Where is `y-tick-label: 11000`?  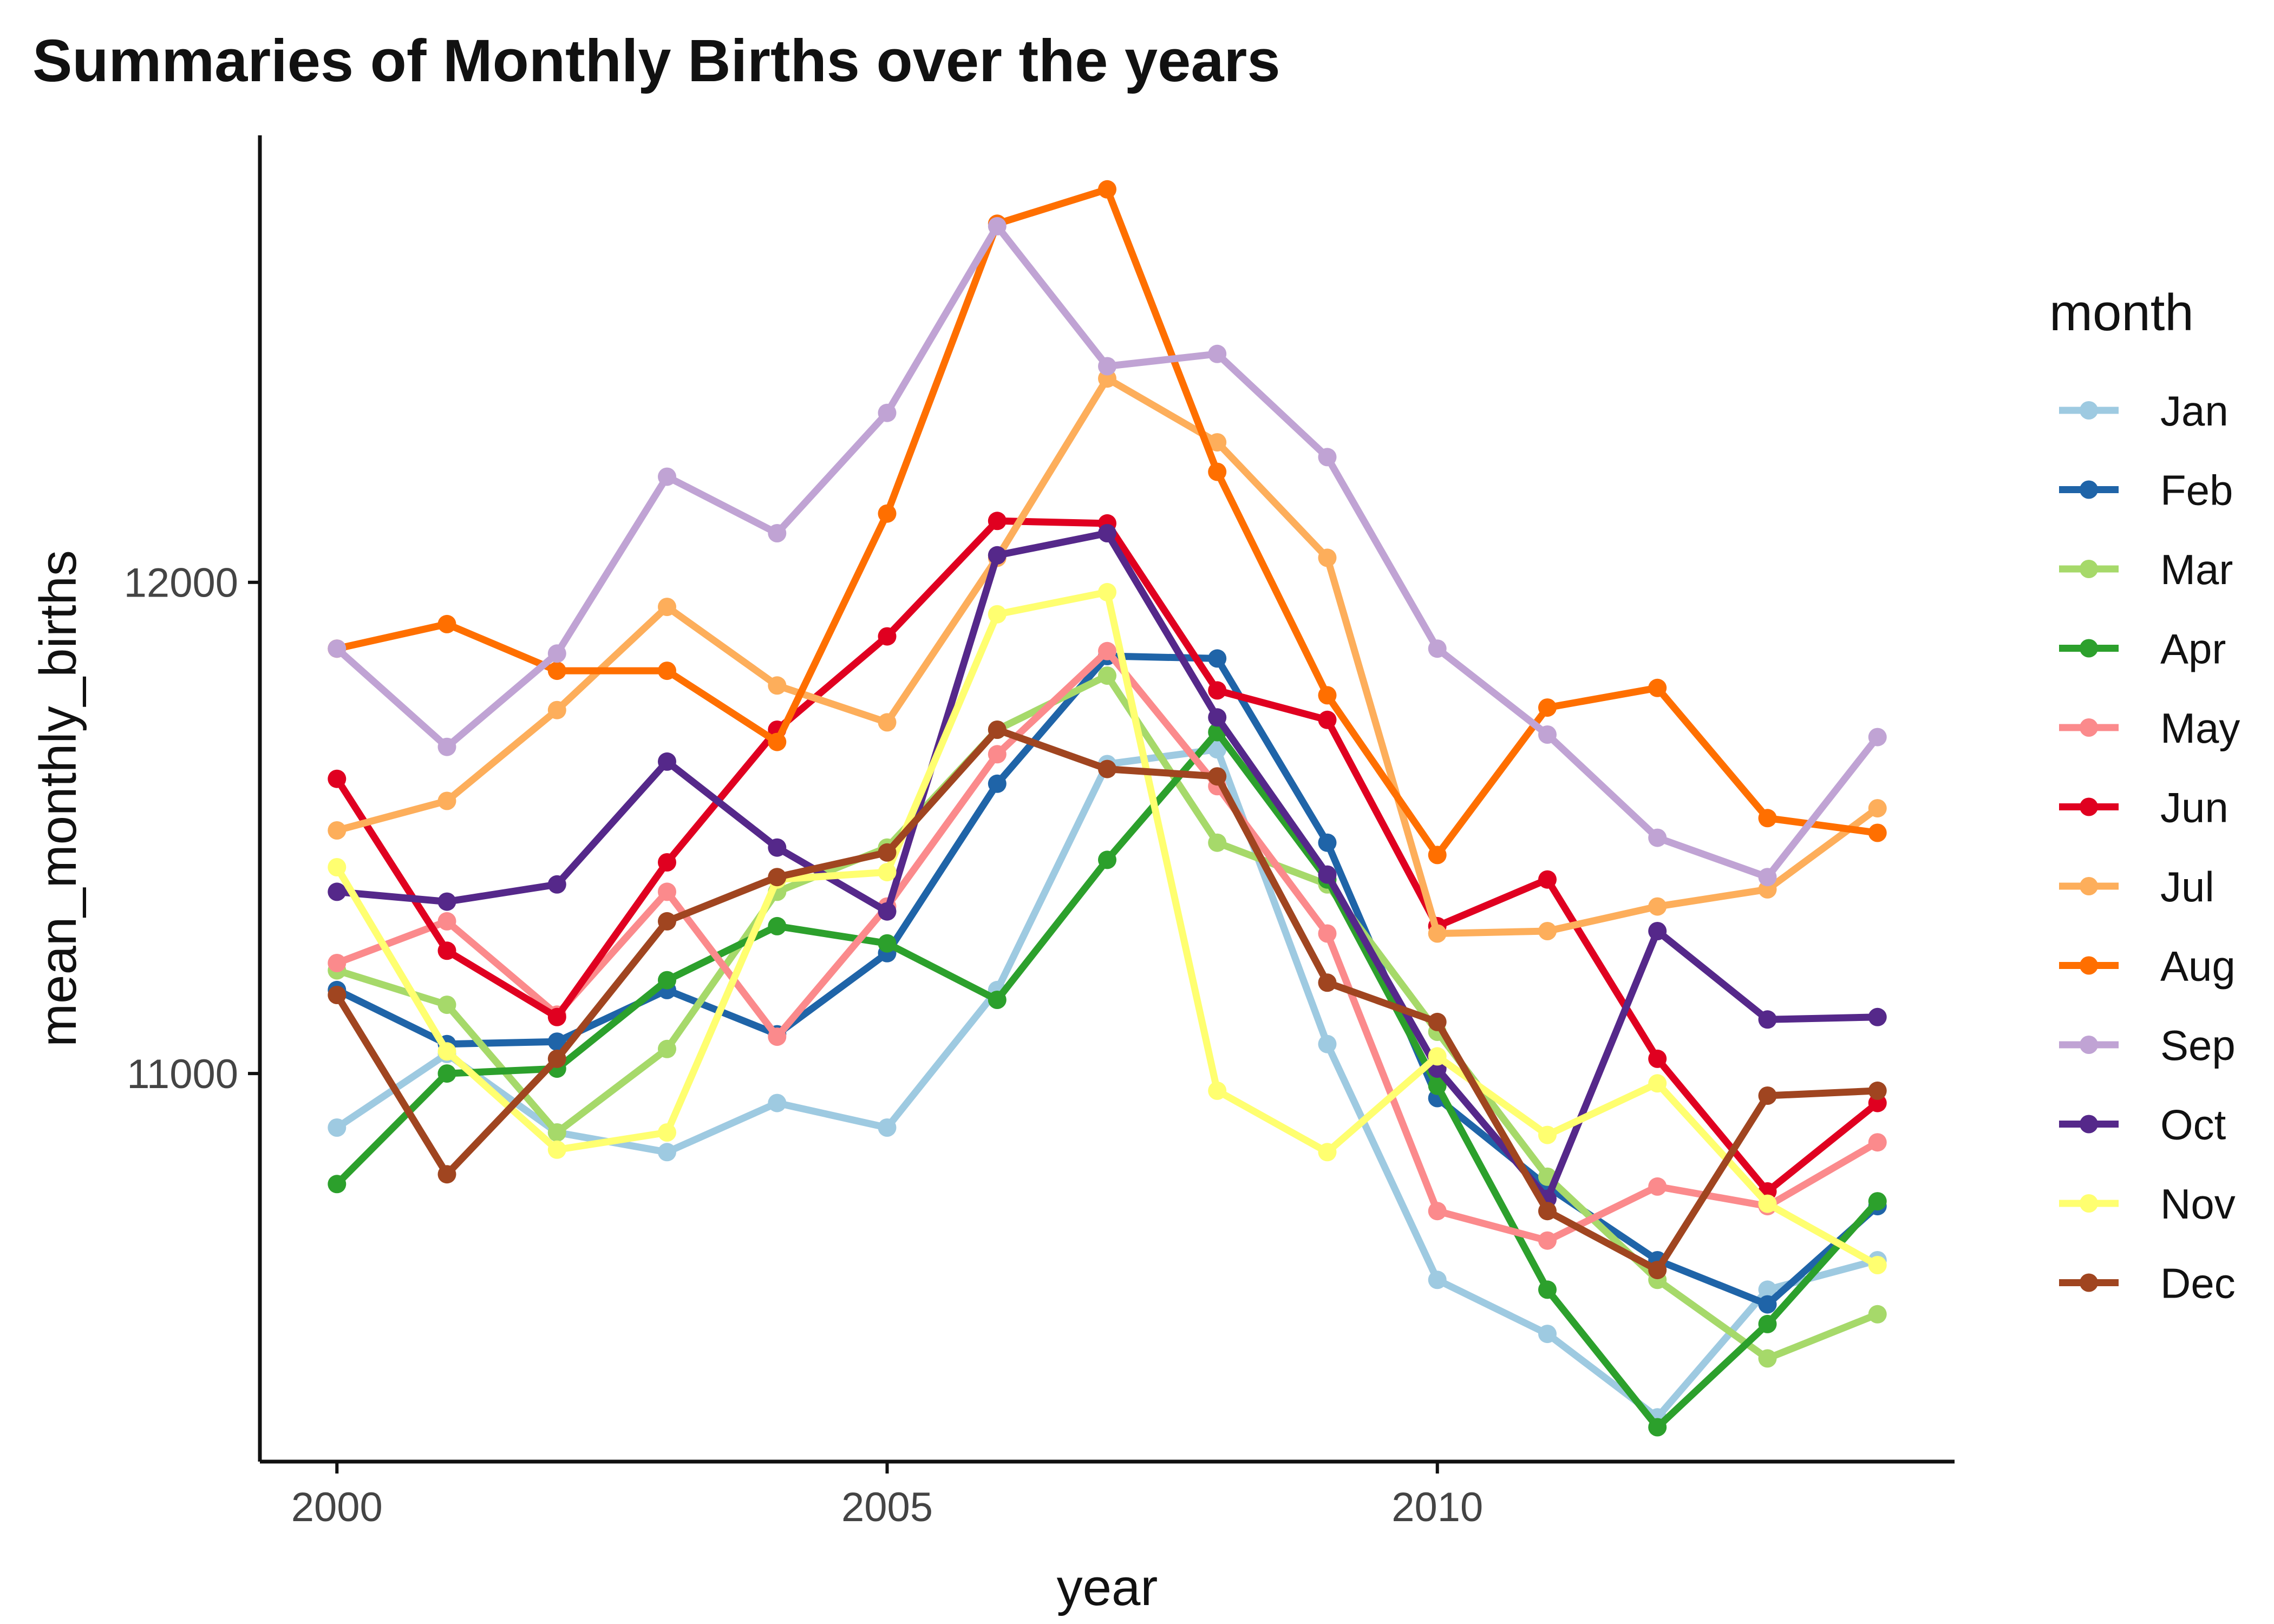 y-tick-label: 11000 is located at coordinates (182, 1074).